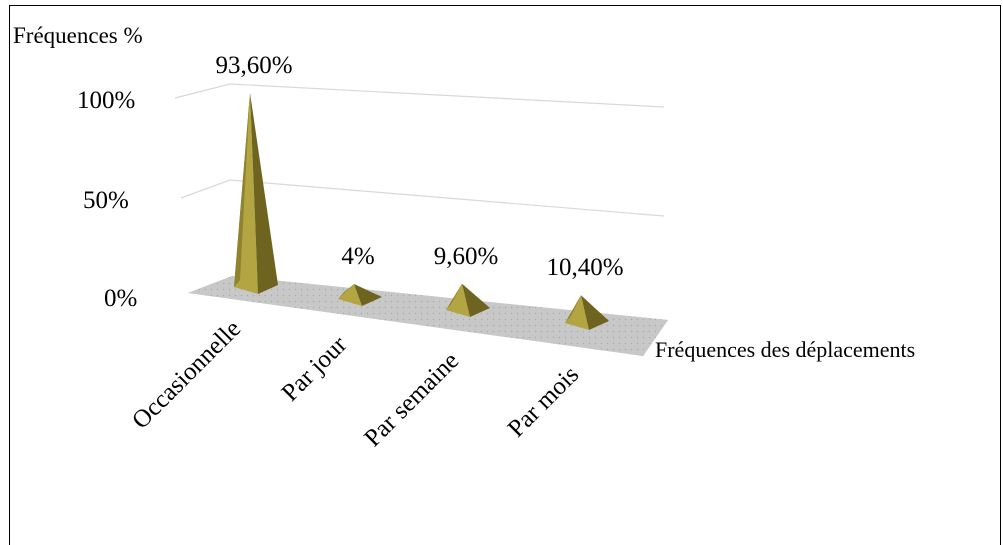 The height and width of the screenshot is (545, 1003). What do you see at coordinates (357, 256) in the screenshot?
I see `data-label: 4%` at bounding box center [357, 256].